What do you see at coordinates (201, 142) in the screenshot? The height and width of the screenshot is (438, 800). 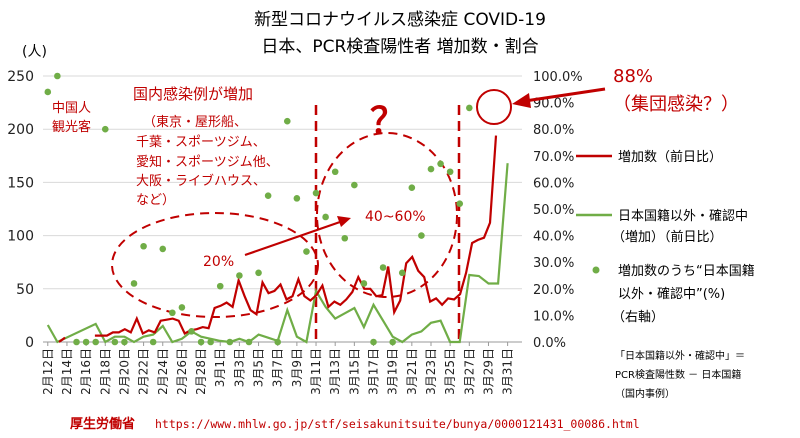 I see `domestic-detail-2: 千葉・スポーツジム、` at bounding box center [201, 142].